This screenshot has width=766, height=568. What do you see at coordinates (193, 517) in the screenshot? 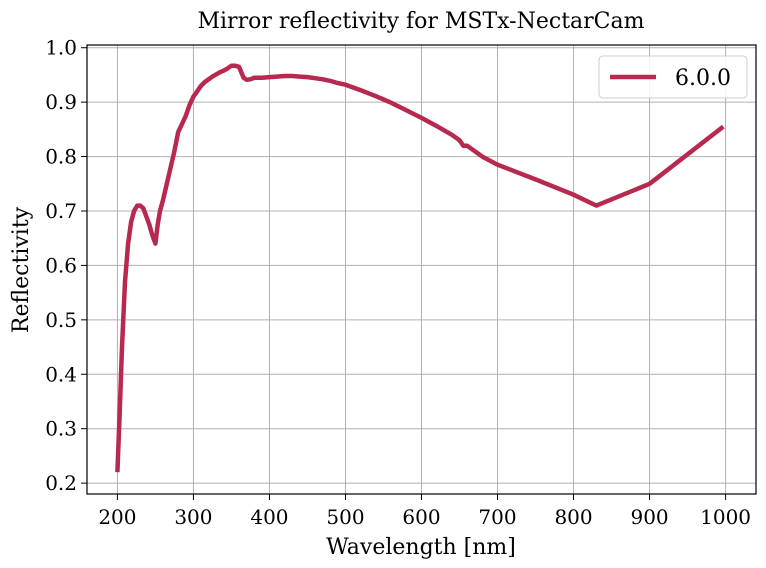
I see `x-tick-label: 300` at bounding box center [193, 517].